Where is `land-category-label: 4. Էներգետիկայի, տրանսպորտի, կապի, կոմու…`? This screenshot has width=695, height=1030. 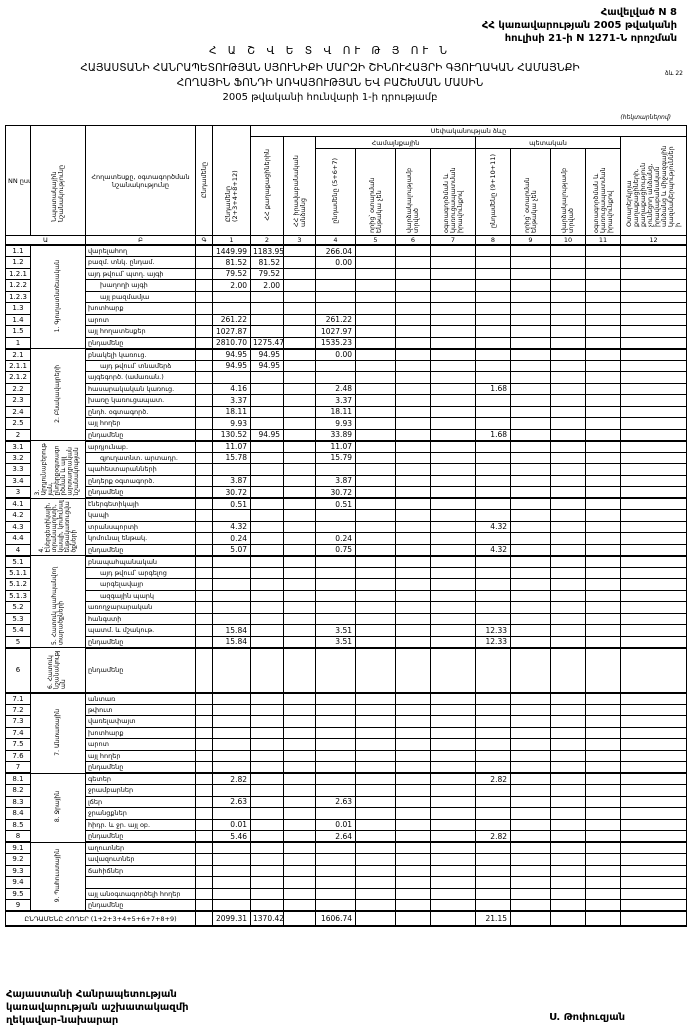 land-category-label: 4. Էներգետիկայի, տրանսպորտի, կապի, կոմու… is located at coordinates (58, 526).